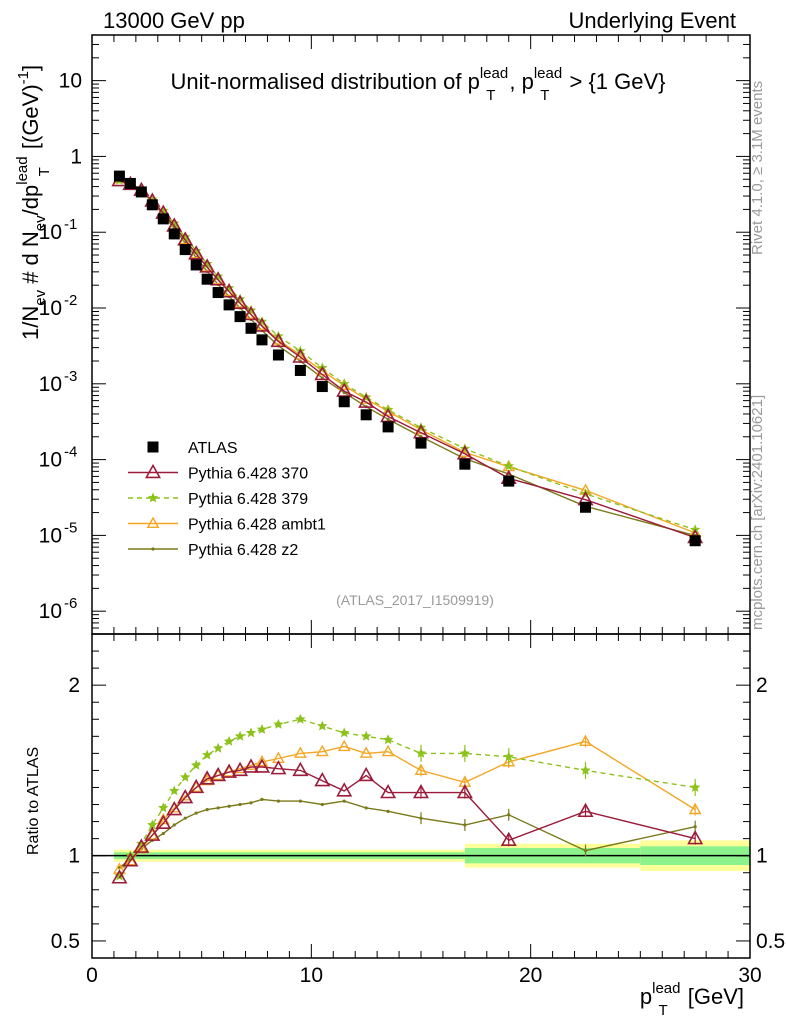 The width and height of the screenshot is (786, 1024). What do you see at coordinates (70, 527) in the screenshot?
I see `y-tick-exponent: -5` at bounding box center [70, 527].